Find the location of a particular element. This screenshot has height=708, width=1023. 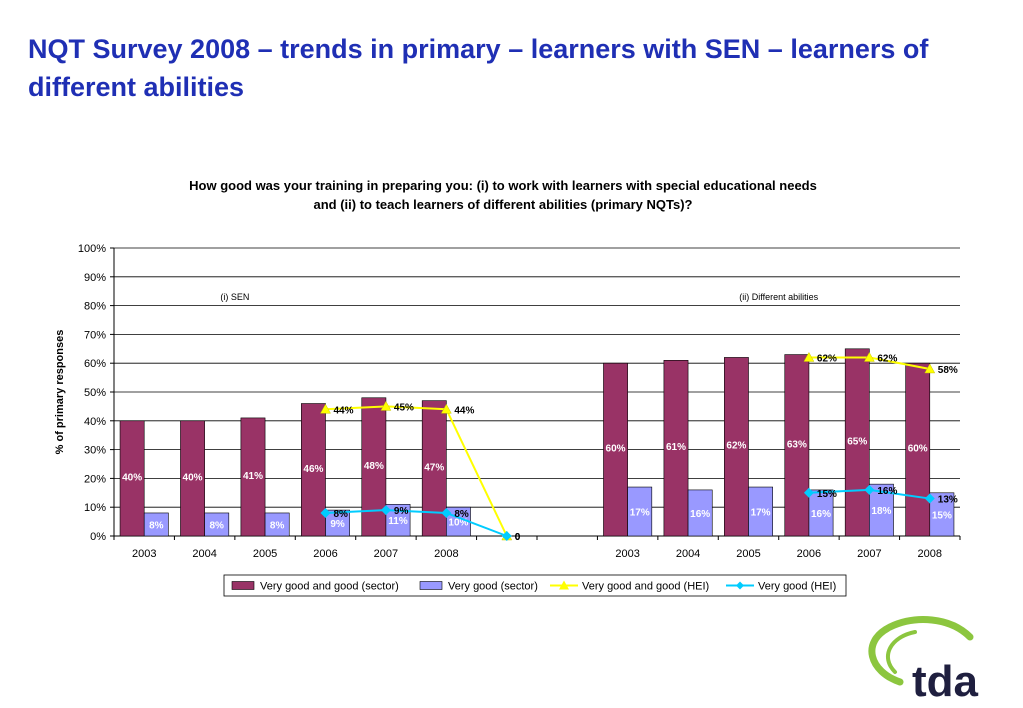

bar-label-sector-good: 47% is located at coordinates (434, 467).